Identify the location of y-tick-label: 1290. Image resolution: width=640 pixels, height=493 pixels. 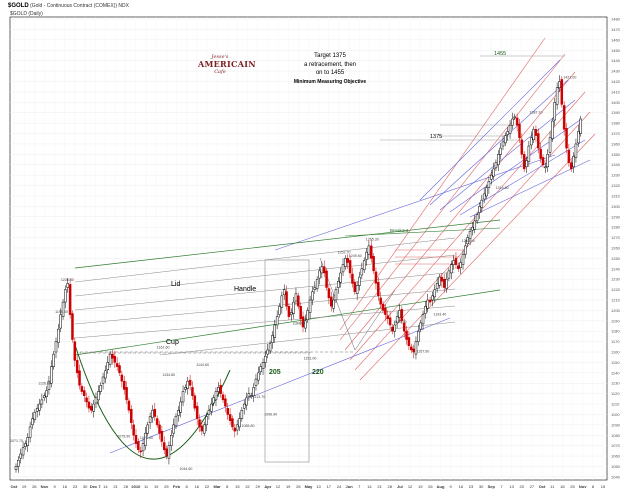
(616, 216).